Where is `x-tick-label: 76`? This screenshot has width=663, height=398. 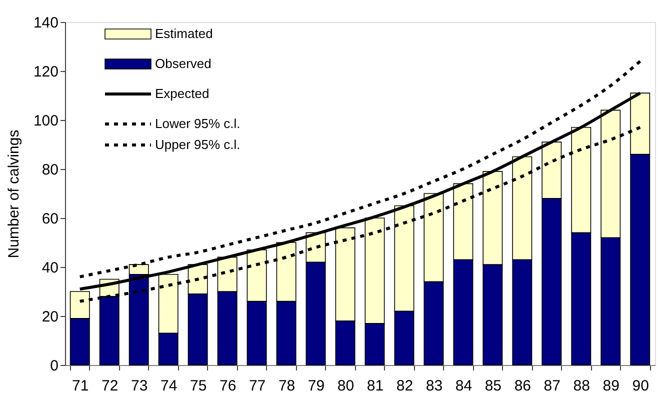 x-tick-label: 76 is located at coordinates (227, 386).